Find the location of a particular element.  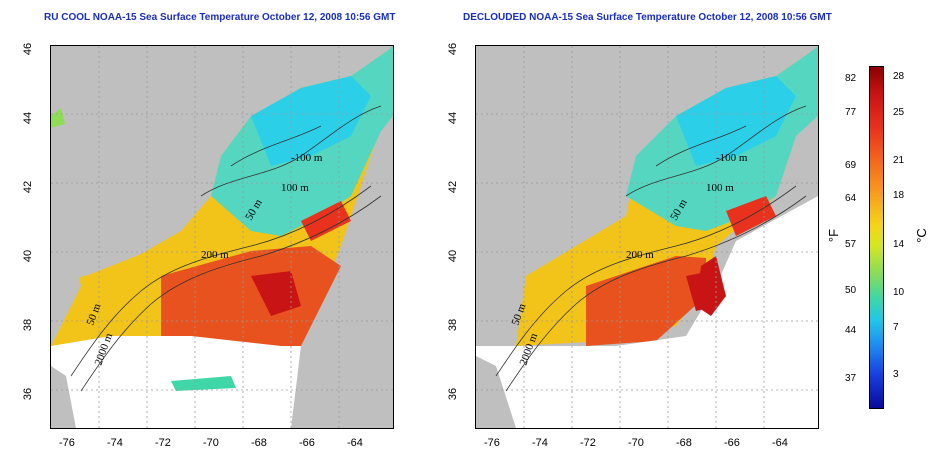

isolated-warm-patch is located at coordinates (711, 286).